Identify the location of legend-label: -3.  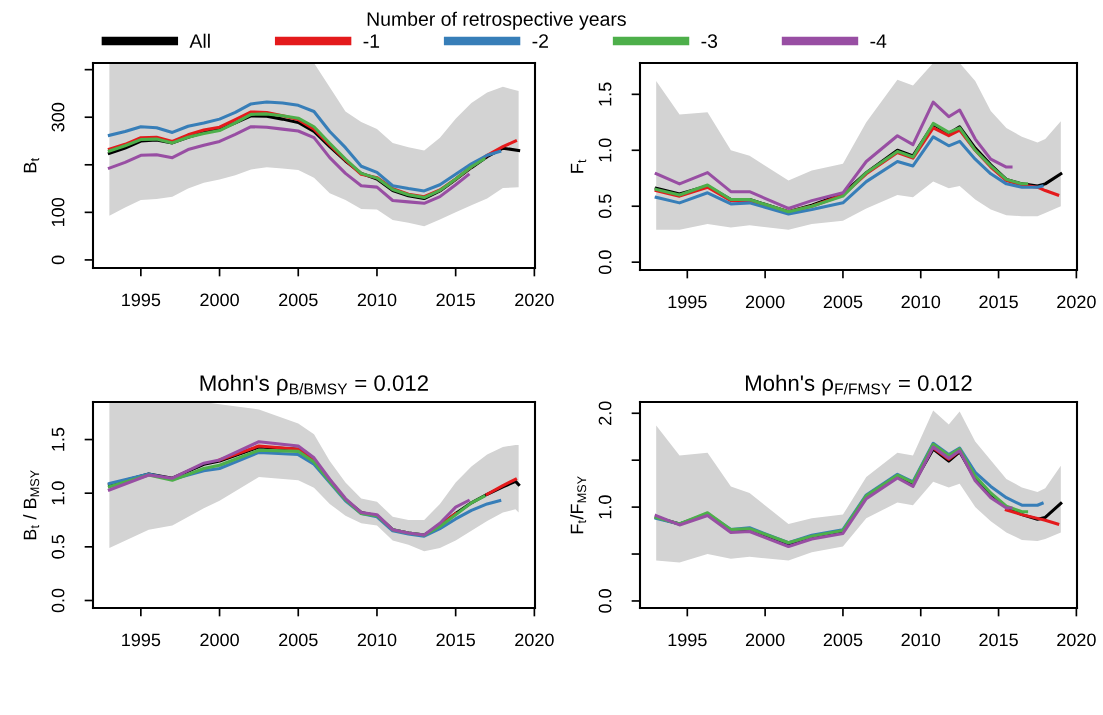
(709, 41).